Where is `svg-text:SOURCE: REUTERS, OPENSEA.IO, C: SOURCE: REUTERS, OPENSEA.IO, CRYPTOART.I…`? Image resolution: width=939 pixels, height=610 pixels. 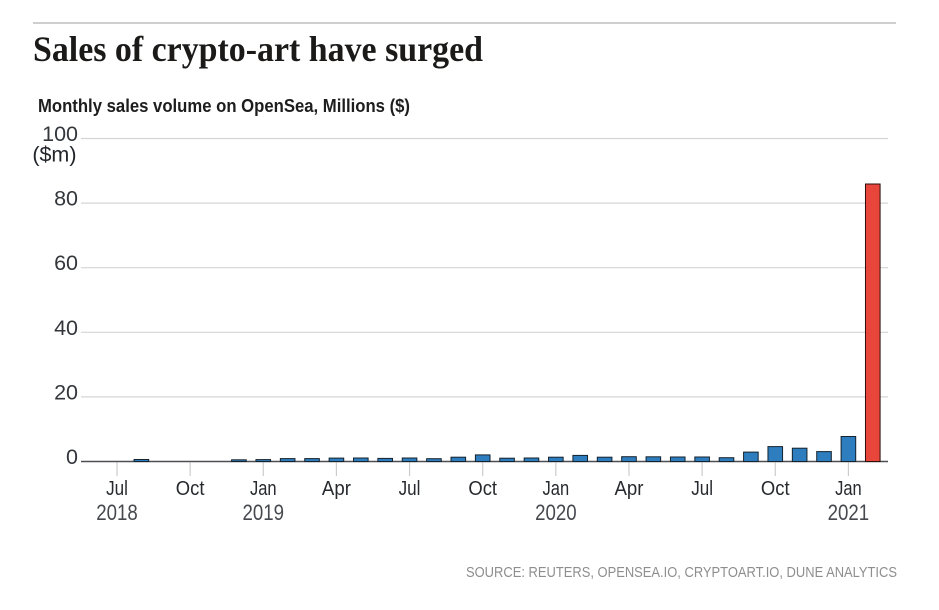
svg-text:SOURCE: REUTERS, OPENSEA.IO, C: SOURCE: REUTERS, OPENSEA.IO, CRYPTOART.I… is located at coordinates (681, 573).